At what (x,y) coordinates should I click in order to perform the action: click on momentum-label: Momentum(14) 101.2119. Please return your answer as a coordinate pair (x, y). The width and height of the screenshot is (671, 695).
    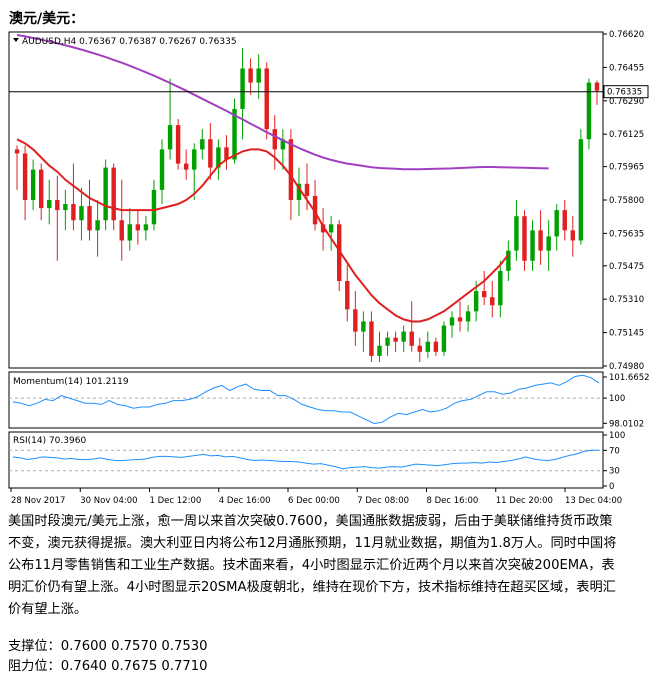
    Looking at the image, I should click on (71, 382).